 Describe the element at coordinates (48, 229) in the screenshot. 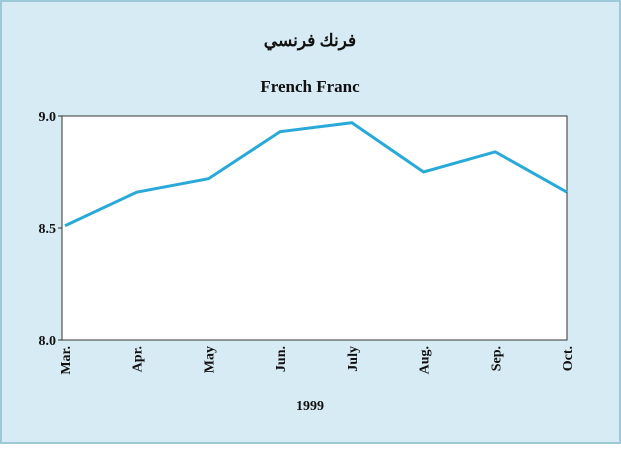

I see `y-tick-label: 8.5` at that location.